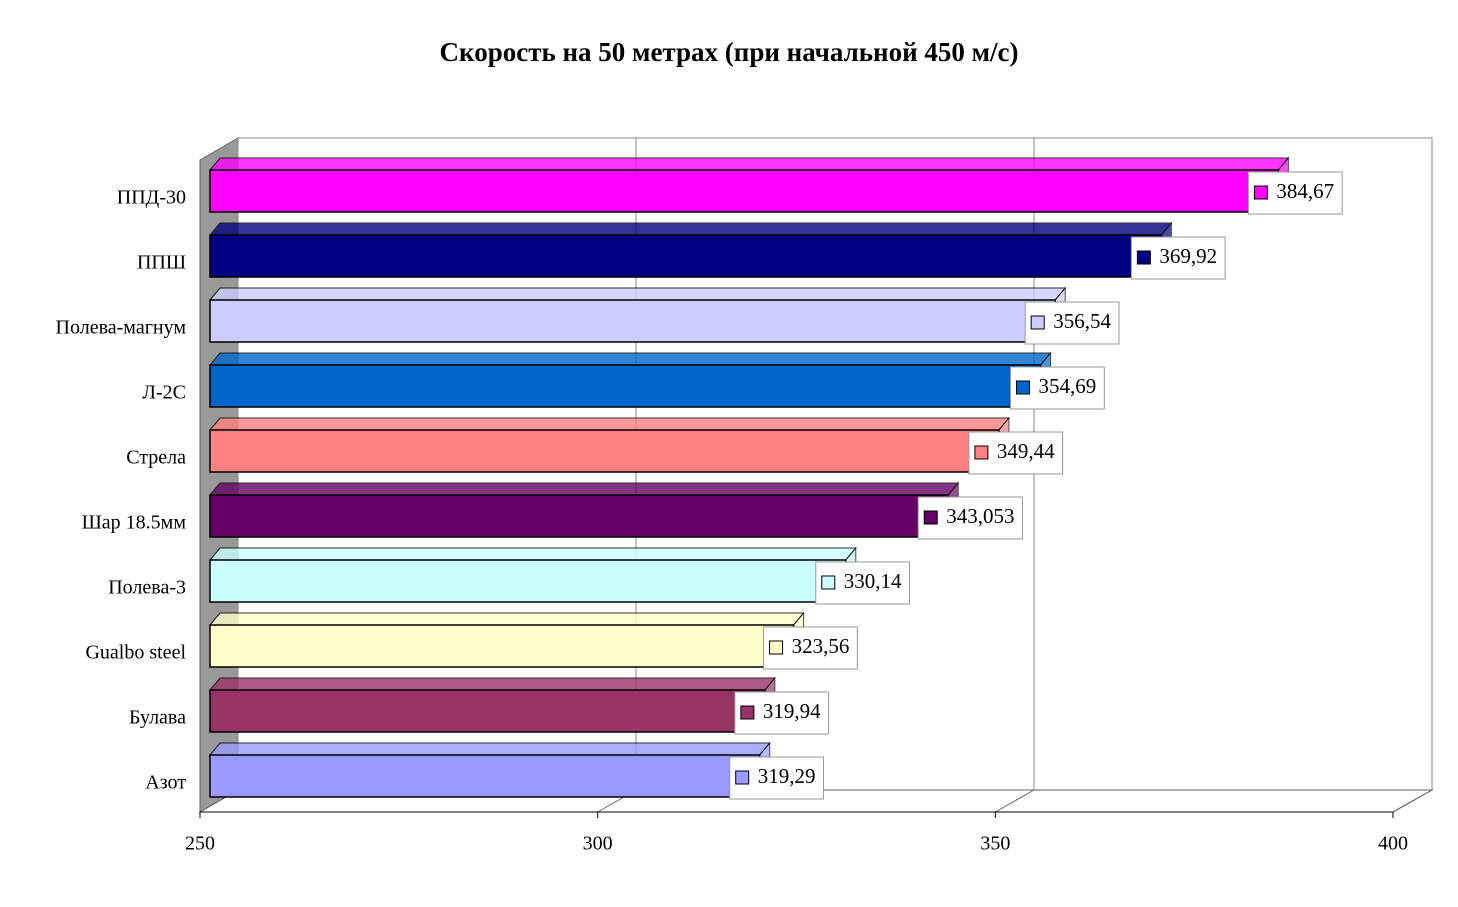 This screenshot has height=907, width=1458. I want to click on data-label: 330,14, so click(873, 581).